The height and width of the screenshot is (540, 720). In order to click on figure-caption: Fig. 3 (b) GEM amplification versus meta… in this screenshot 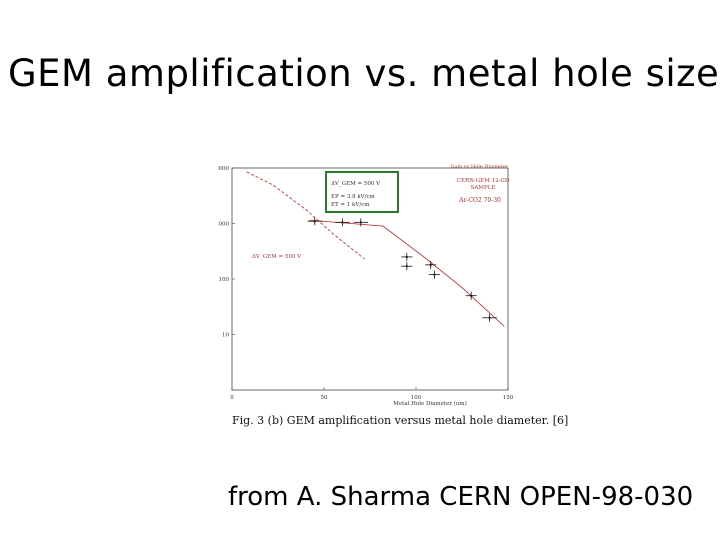, I will do `click(400, 420)`.